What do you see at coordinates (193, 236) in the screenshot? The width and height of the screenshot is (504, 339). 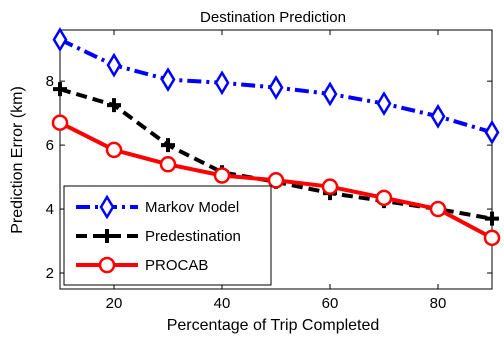 I see `legend-label: Predestination` at bounding box center [193, 236].